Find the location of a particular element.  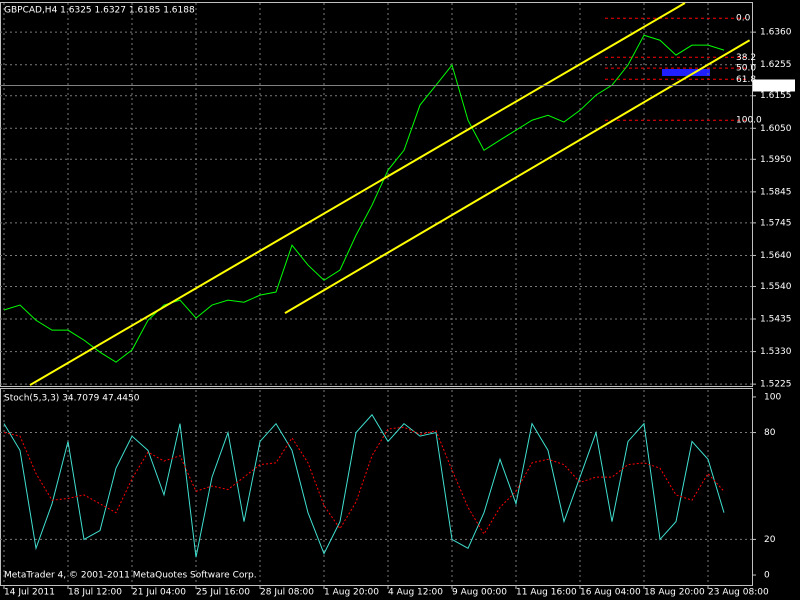

fibo-label: 38.2 is located at coordinates (746, 58).